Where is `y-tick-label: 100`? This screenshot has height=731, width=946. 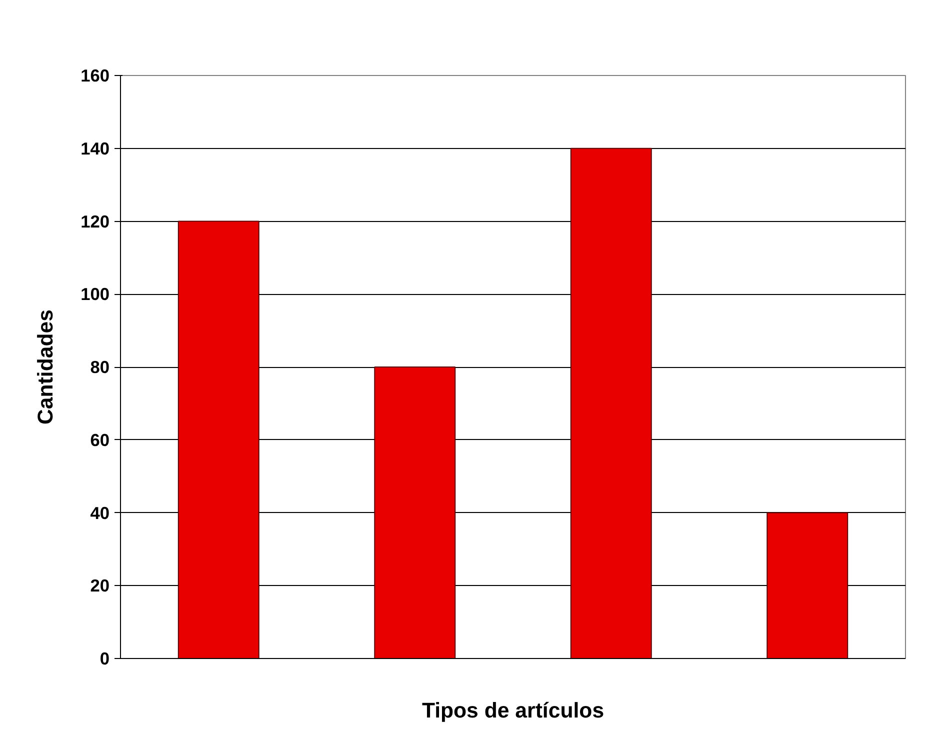
y-tick-label: 100 is located at coordinates (95, 294).